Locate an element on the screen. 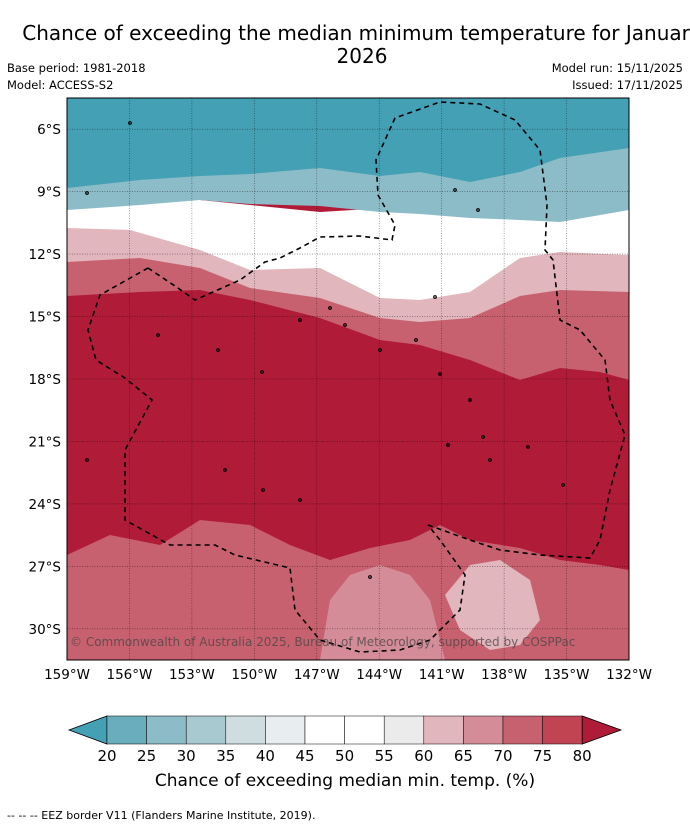  colorbar-tick-label: 30 is located at coordinates (186, 756).